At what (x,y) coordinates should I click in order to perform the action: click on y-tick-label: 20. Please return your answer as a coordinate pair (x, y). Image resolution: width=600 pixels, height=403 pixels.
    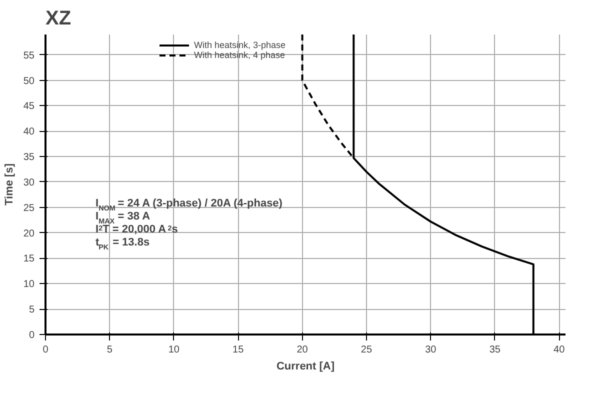
    Looking at the image, I should click on (29, 234).